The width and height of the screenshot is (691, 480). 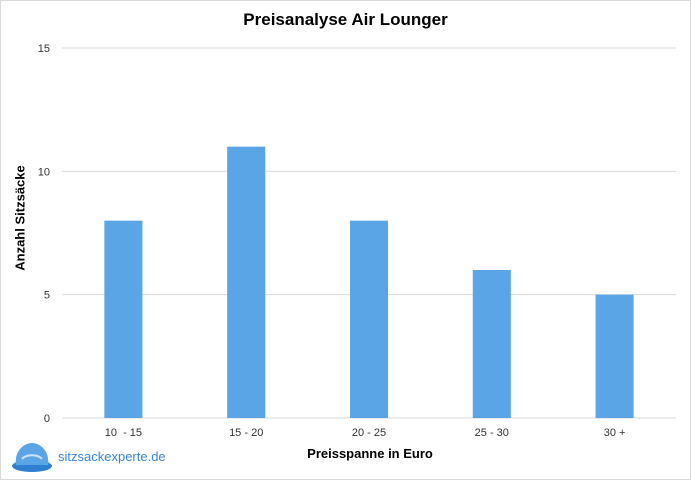 What do you see at coordinates (44, 49) in the screenshot?
I see `y-tick-label: 15` at bounding box center [44, 49].